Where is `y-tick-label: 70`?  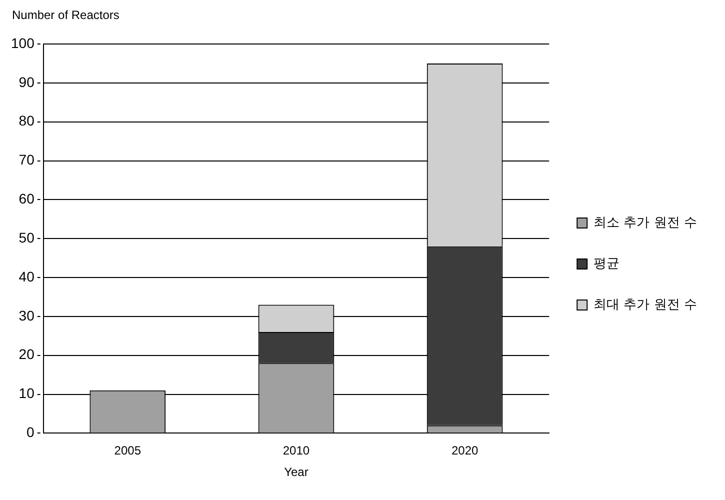 y-tick-label: 70 is located at coordinates (26, 160).